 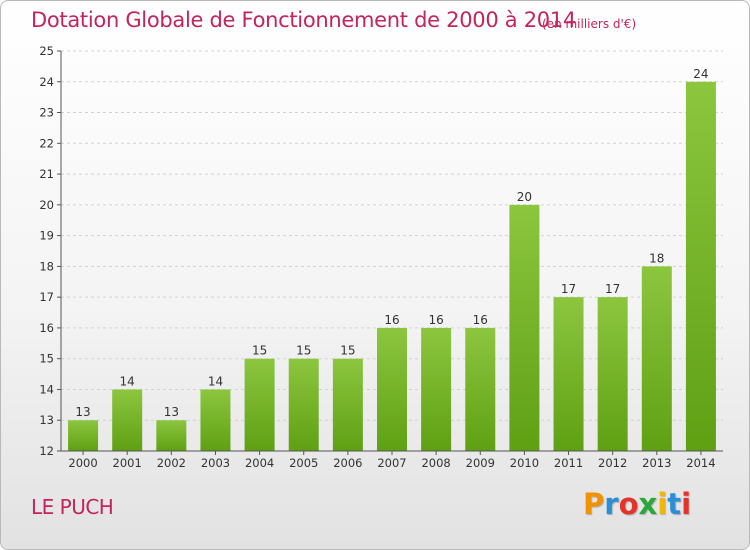 I want to click on x-tick-label: 2009, so click(x=480, y=463).